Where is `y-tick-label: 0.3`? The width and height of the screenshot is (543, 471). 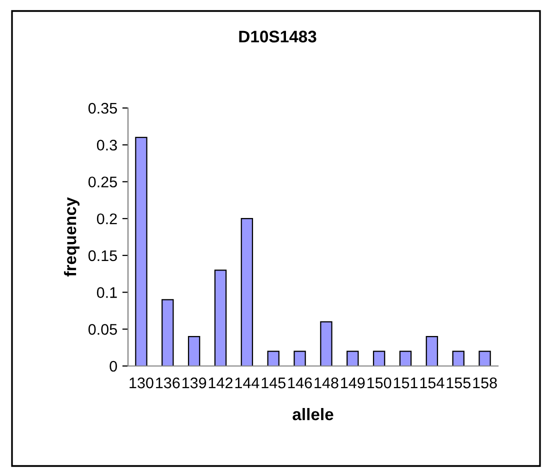
y-tick-label: 0.3 is located at coordinates (106, 145).